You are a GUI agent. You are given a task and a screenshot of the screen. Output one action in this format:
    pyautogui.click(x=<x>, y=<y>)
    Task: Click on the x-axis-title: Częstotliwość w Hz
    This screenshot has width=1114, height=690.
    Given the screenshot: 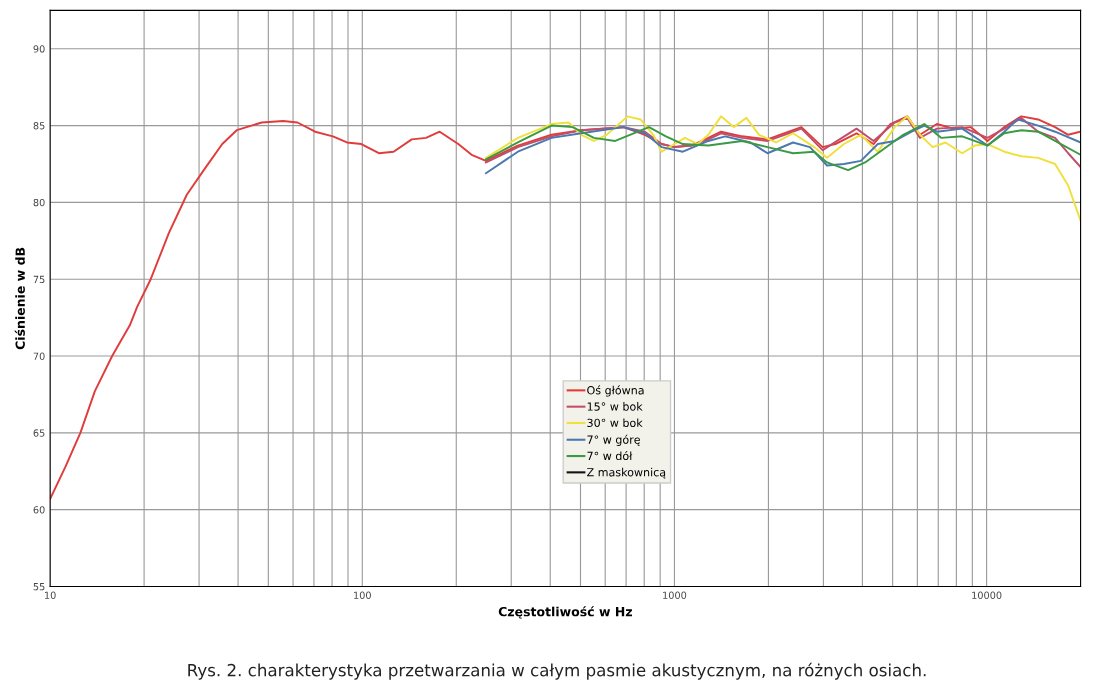 What is the action you would take?
    pyautogui.click(x=565, y=612)
    